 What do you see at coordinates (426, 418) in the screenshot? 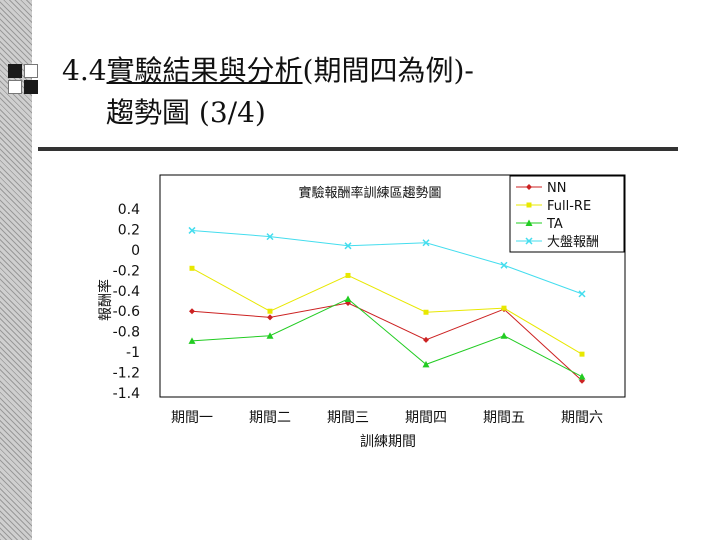
I see `x-tick-label: 期間四` at bounding box center [426, 418].